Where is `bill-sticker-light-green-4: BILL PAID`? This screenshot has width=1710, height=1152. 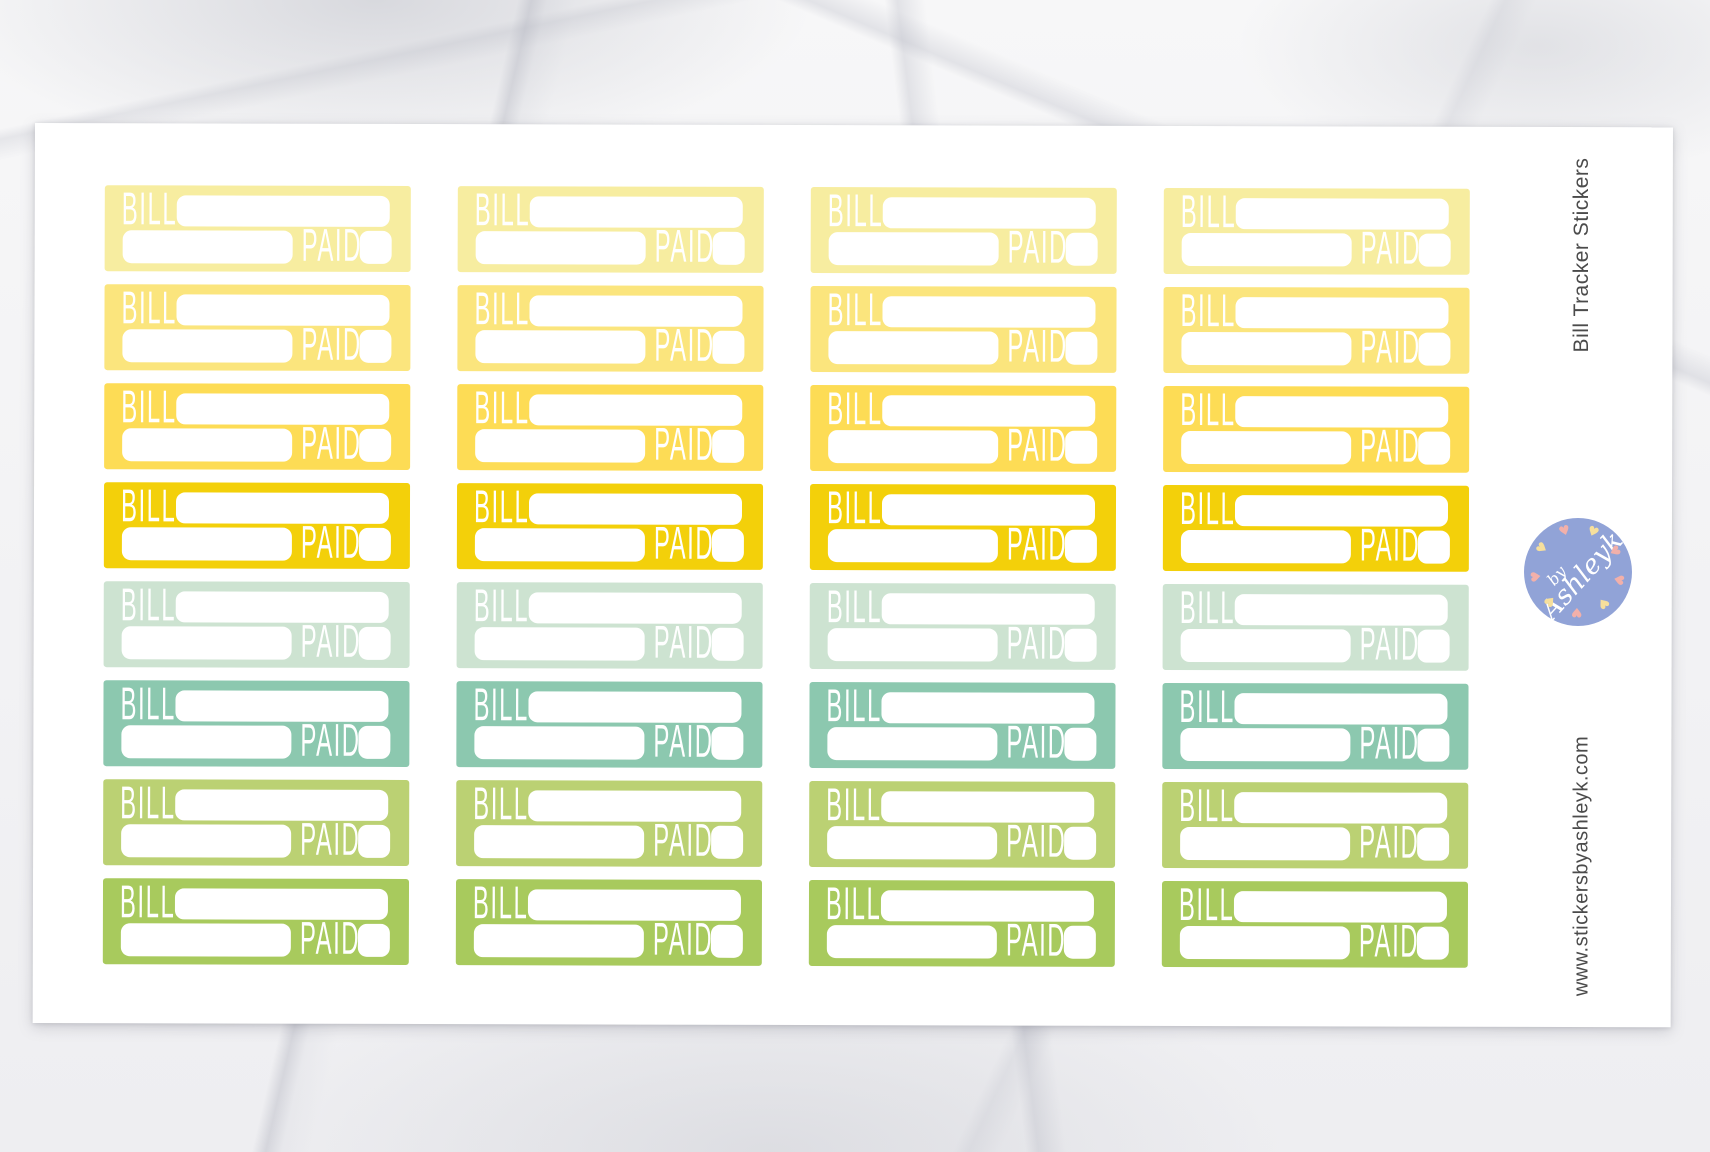 bill-sticker-light-green-4: BILL PAID is located at coordinates (1315, 824).